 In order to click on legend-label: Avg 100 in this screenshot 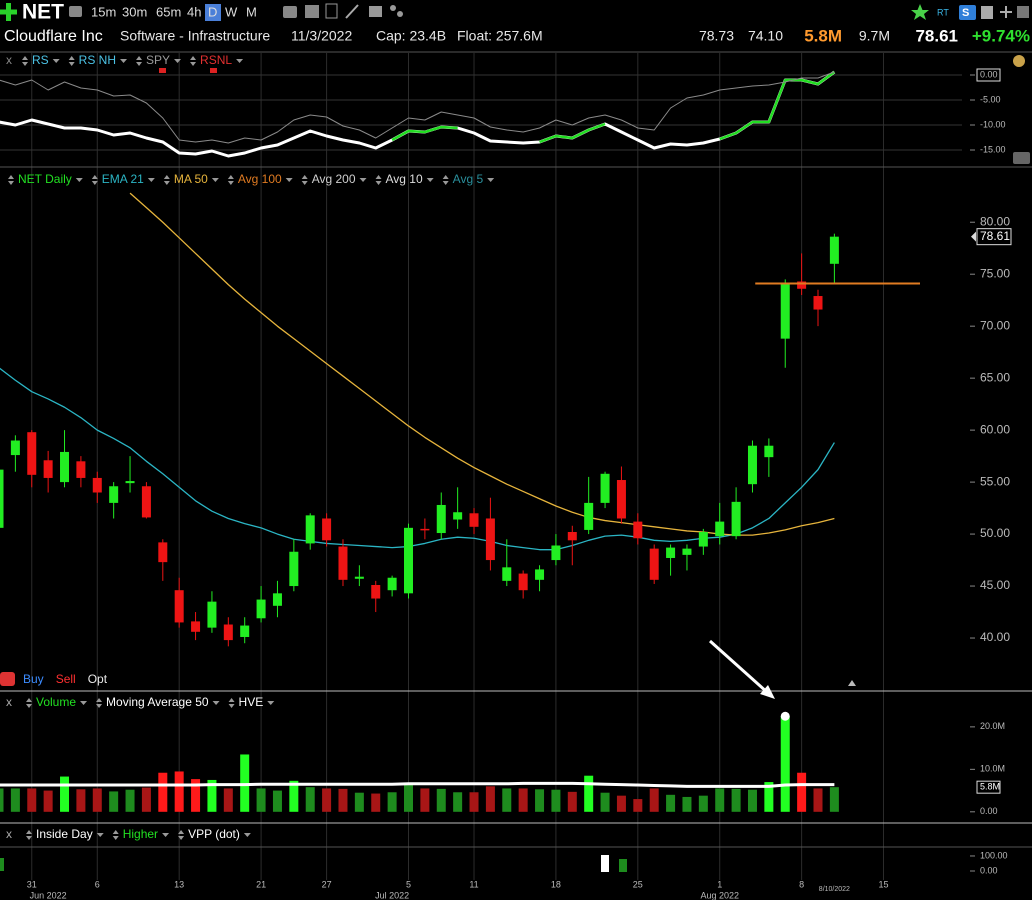, I will do `click(260, 179)`.